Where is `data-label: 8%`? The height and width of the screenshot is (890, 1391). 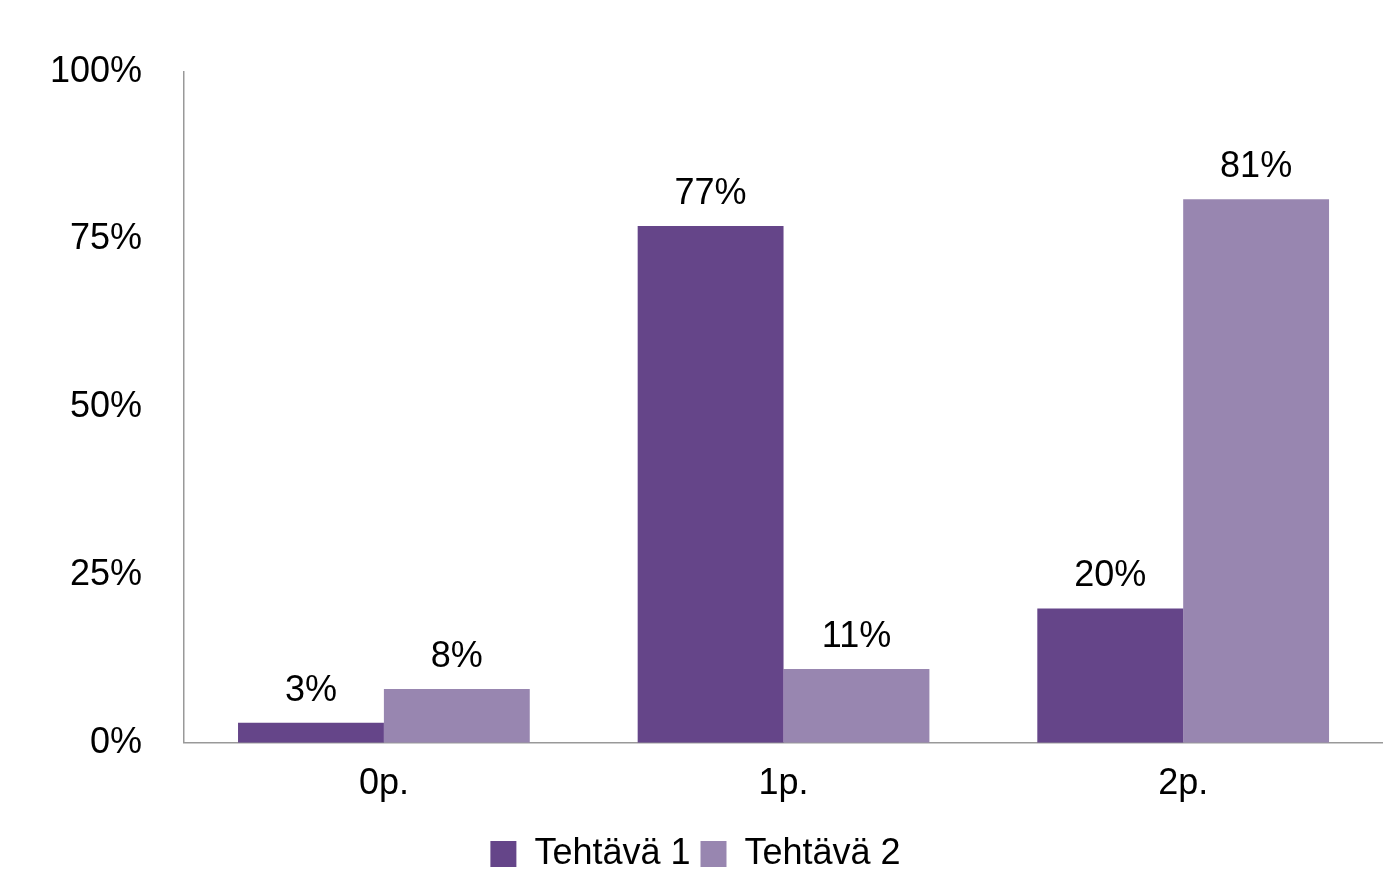
data-label: 8% is located at coordinates (456, 655).